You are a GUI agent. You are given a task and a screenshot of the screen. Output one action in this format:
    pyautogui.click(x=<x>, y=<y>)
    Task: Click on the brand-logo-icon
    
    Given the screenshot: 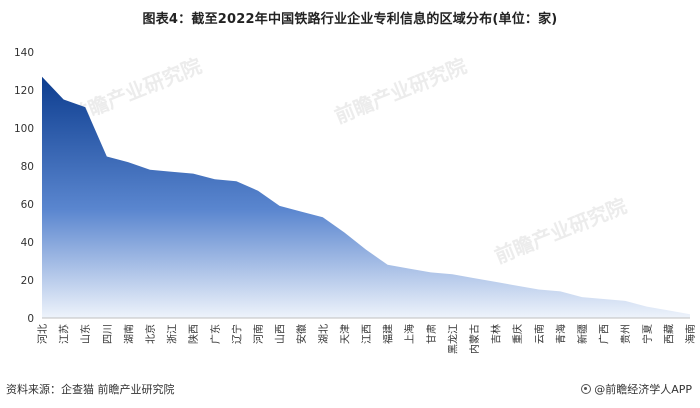 What is the action you would take?
    pyautogui.click(x=586, y=389)
    